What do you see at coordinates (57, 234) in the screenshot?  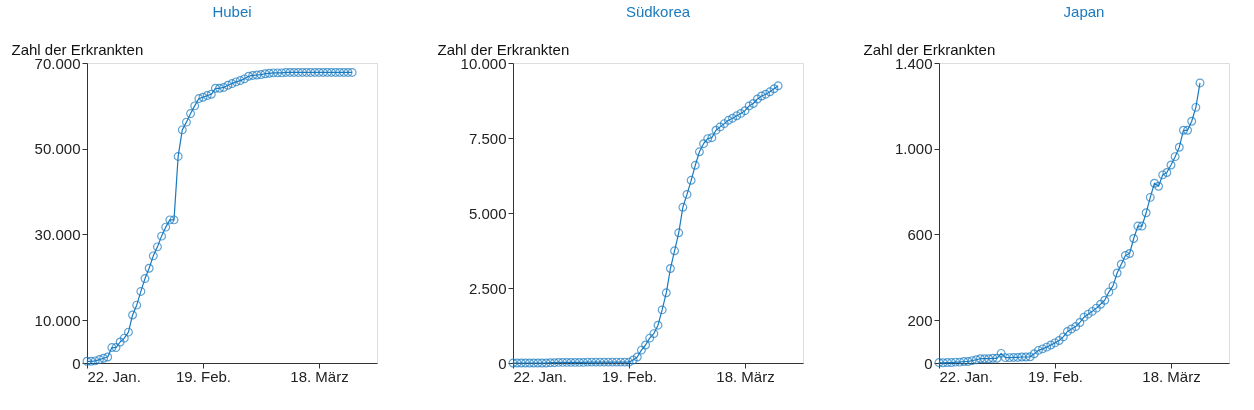 I see `y-tick-label: 30.000` at bounding box center [57, 234].